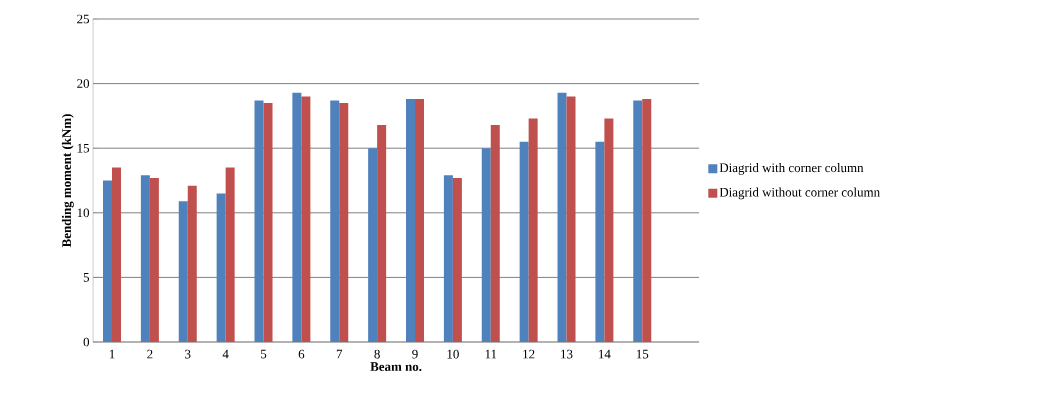 The height and width of the screenshot is (406, 1061). I want to click on x-tick-label: 7, so click(339, 354).